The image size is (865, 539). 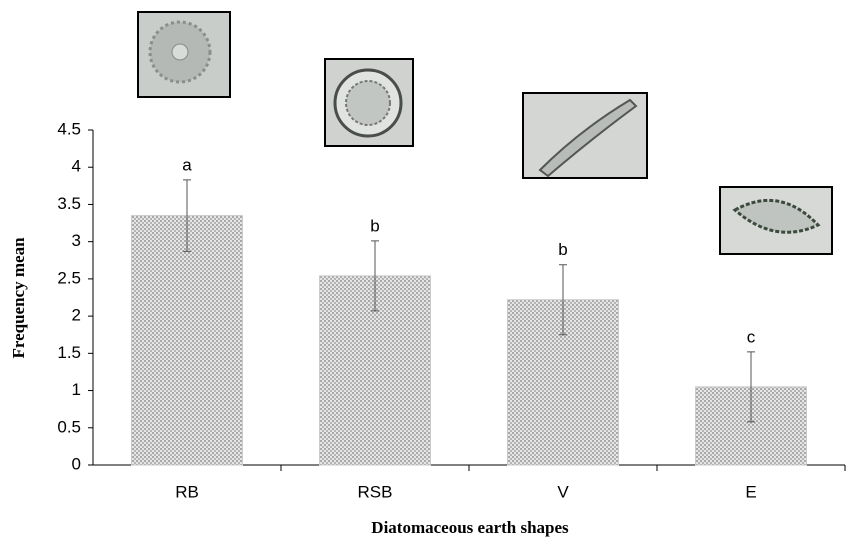 I want to click on x-tick-label: E, so click(x=750, y=491).